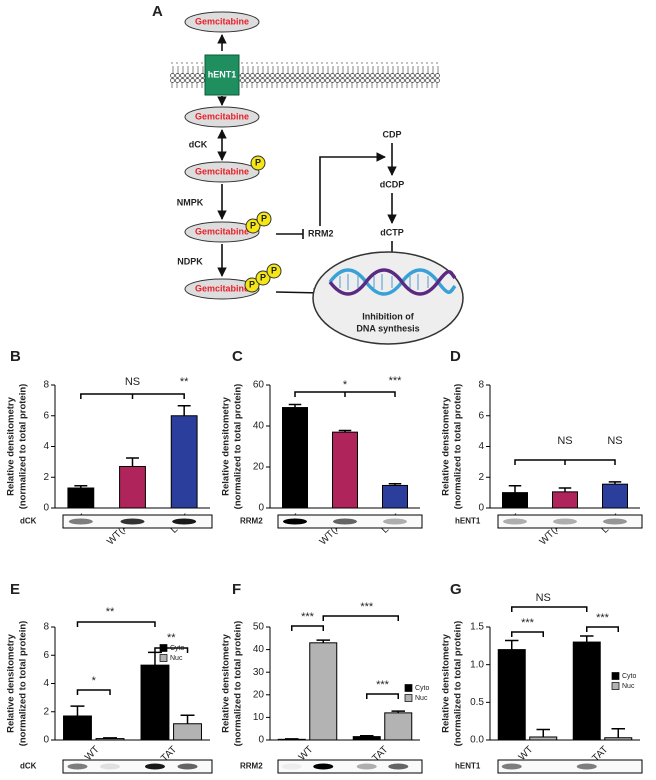 This screenshot has height=780, width=656. I want to click on y-tick-label: 20, so click(259, 694).